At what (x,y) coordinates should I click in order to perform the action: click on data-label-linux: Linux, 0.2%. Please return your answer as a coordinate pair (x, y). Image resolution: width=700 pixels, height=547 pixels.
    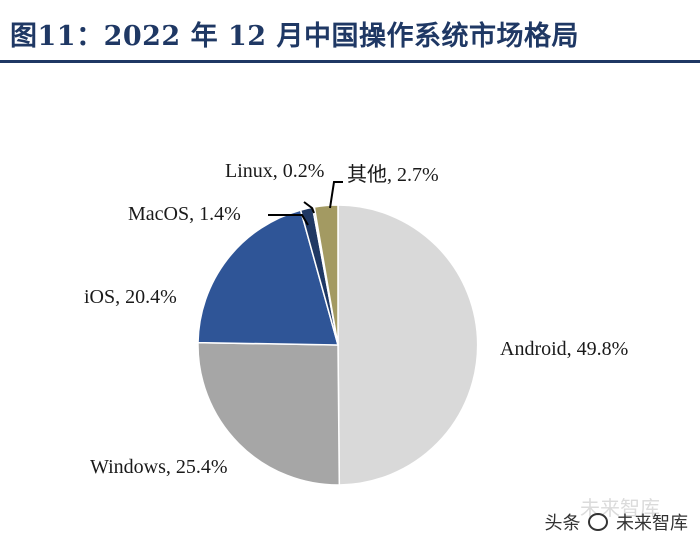
    Looking at the image, I should click on (274, 171).